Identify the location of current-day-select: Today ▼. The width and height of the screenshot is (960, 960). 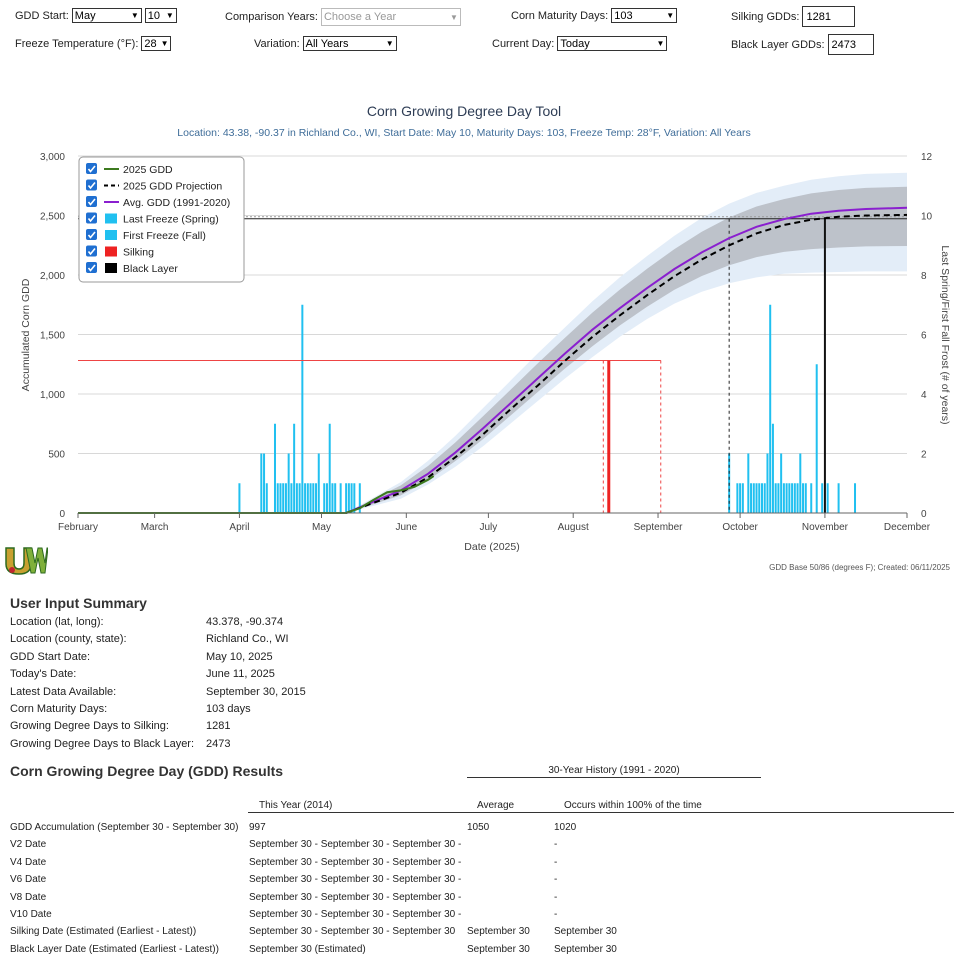
(612, 43).